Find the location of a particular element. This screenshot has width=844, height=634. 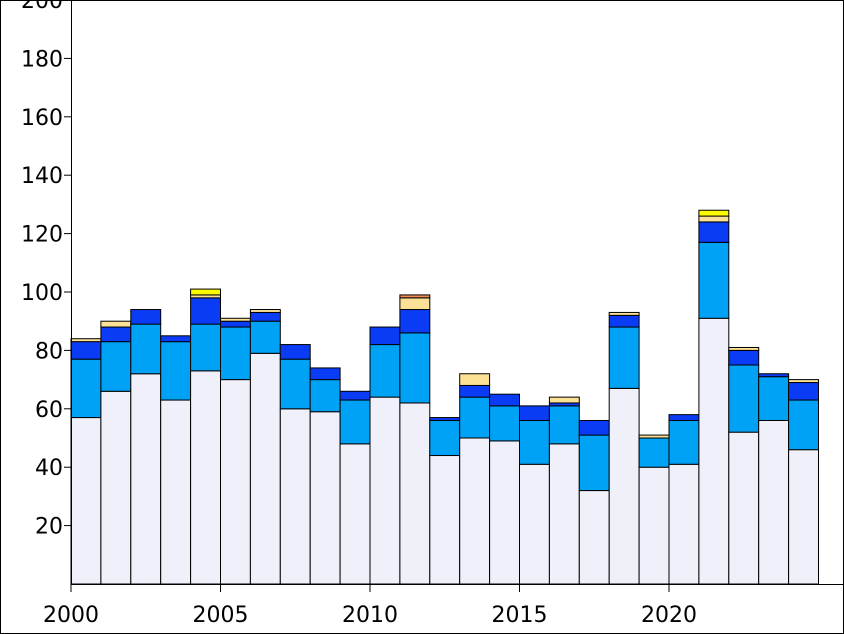

bar-segment-2017-s2 is located at coordinates (594, 427).